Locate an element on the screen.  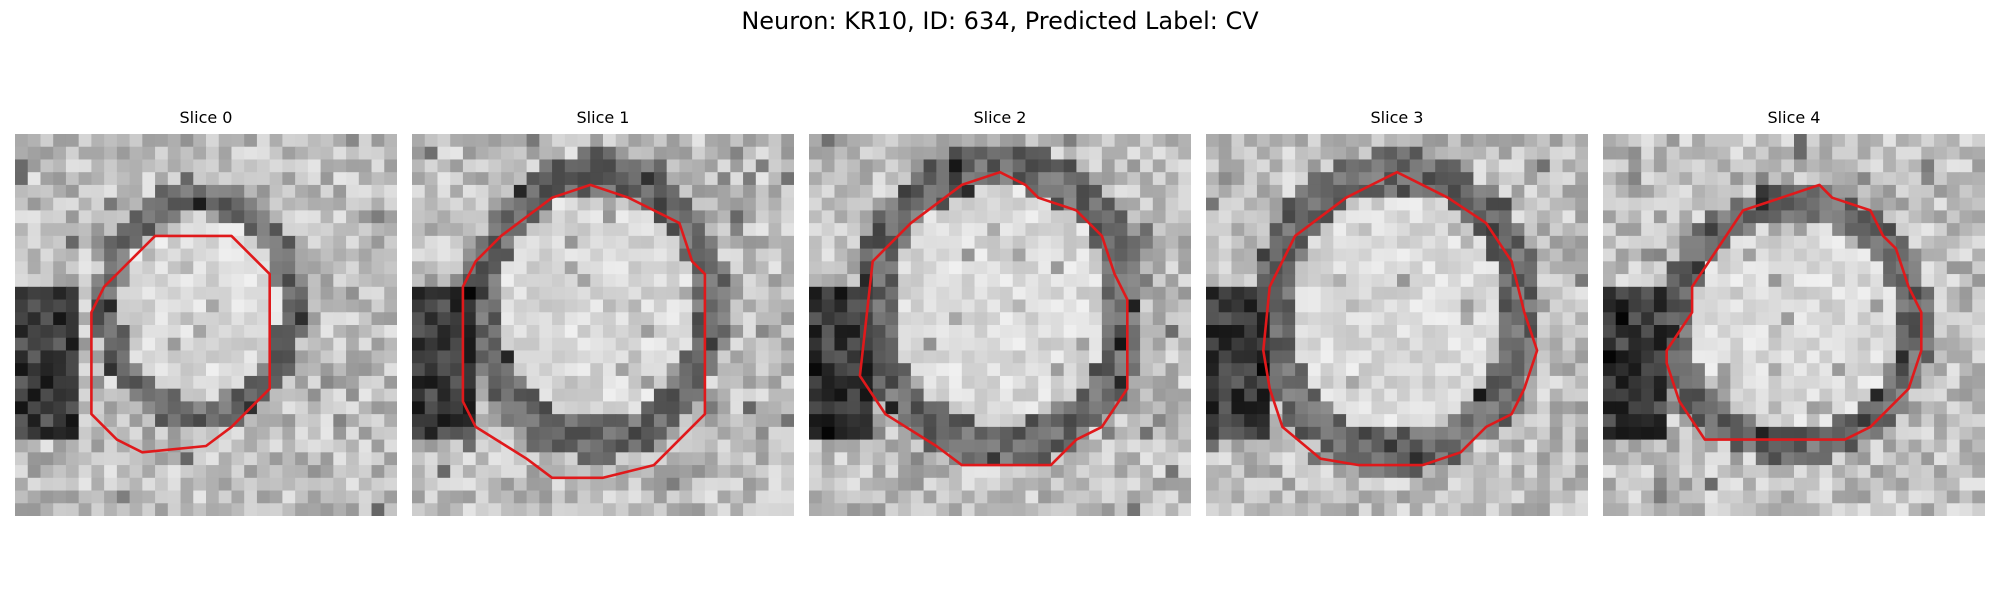
slice-title-2: Slice 2 is located at coordinates (1000, 117).